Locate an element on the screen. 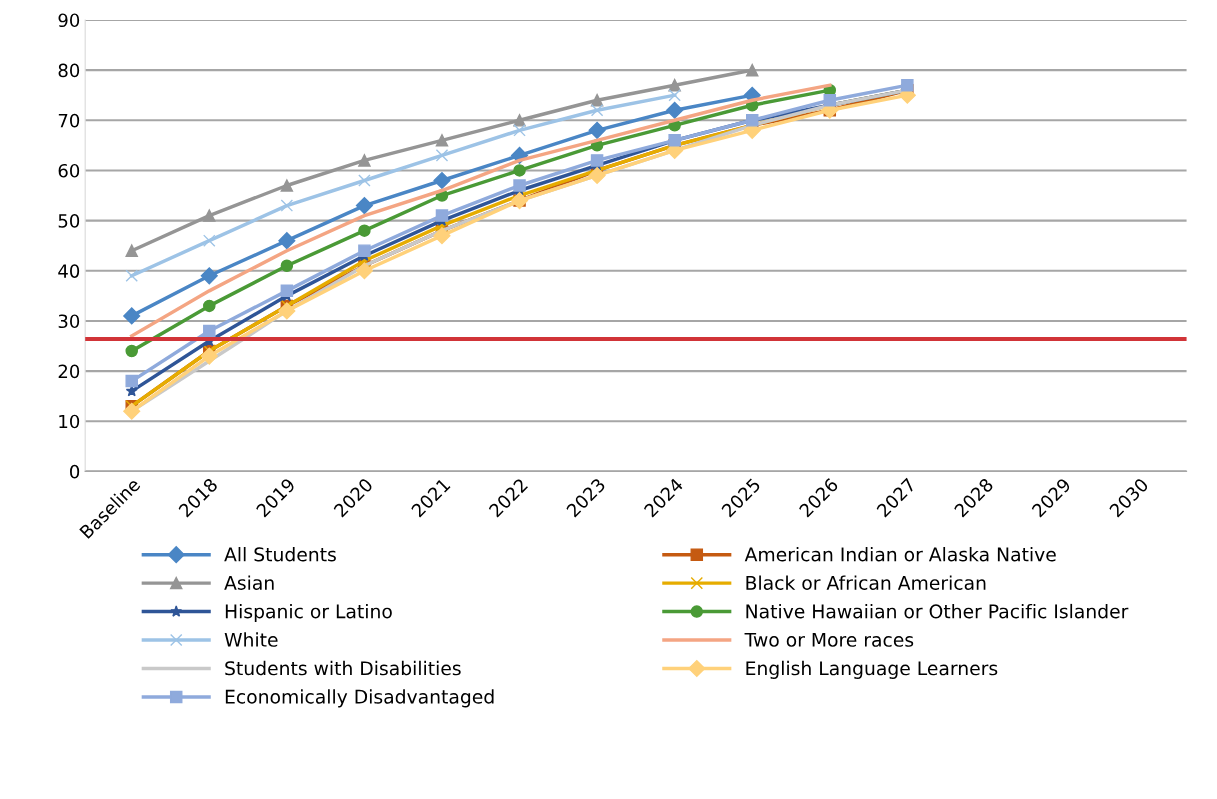 The height and width of the screenshot is (799, 1217). y-tick-label: 70 is located at coordinates (69, 120).